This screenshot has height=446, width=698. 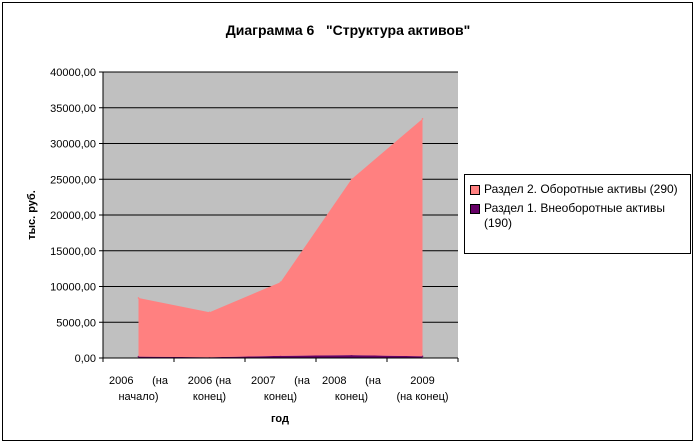 I want to click on x-tick-label: 2007 (на конец), so click(x=281, y=389).